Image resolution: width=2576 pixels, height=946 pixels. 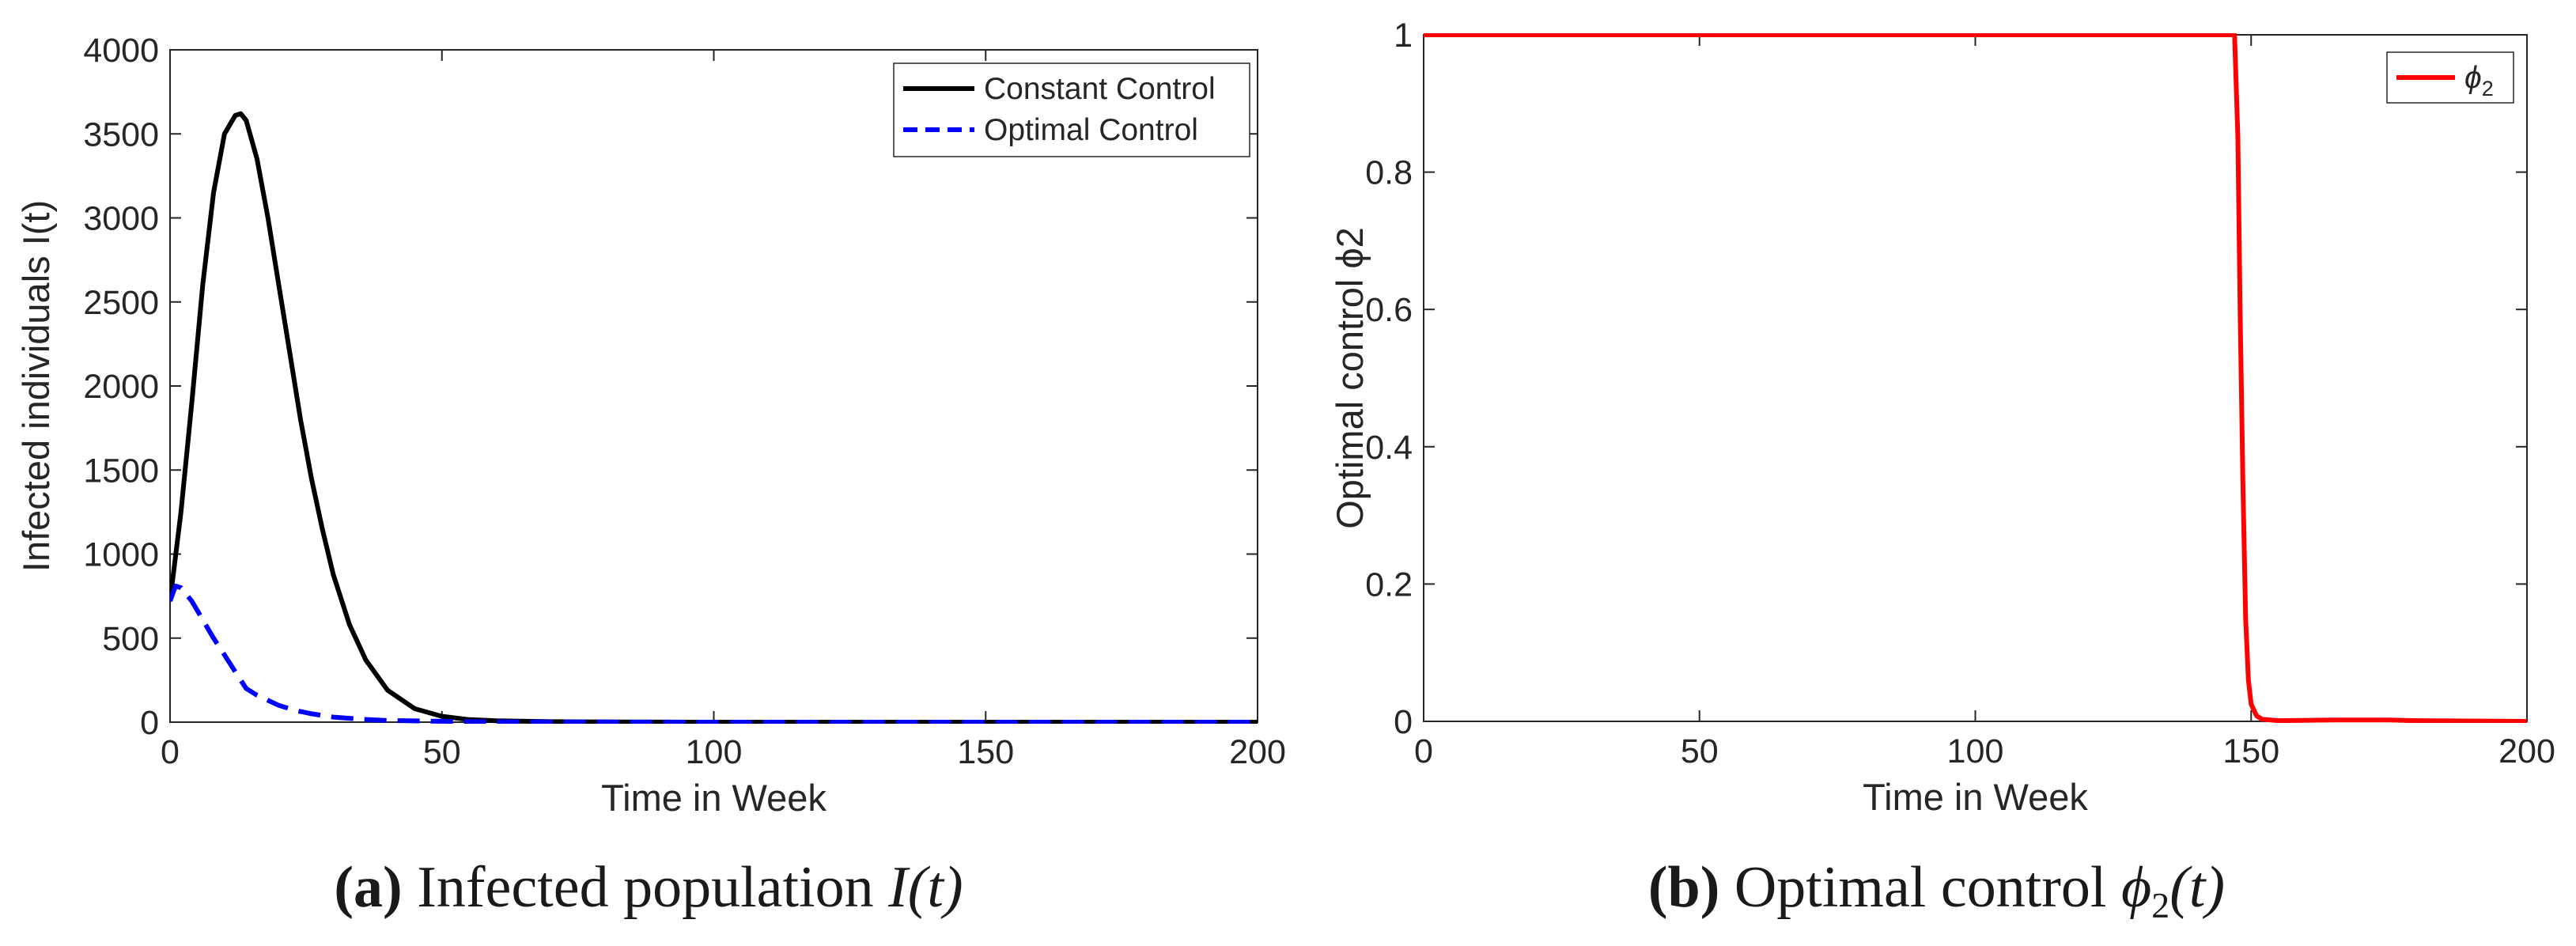 What do you see at coordinates (1389, 310) in the screenshot?
I see `c1-y-tick-label-3: 0.6` at bounding box center [1389, 310].